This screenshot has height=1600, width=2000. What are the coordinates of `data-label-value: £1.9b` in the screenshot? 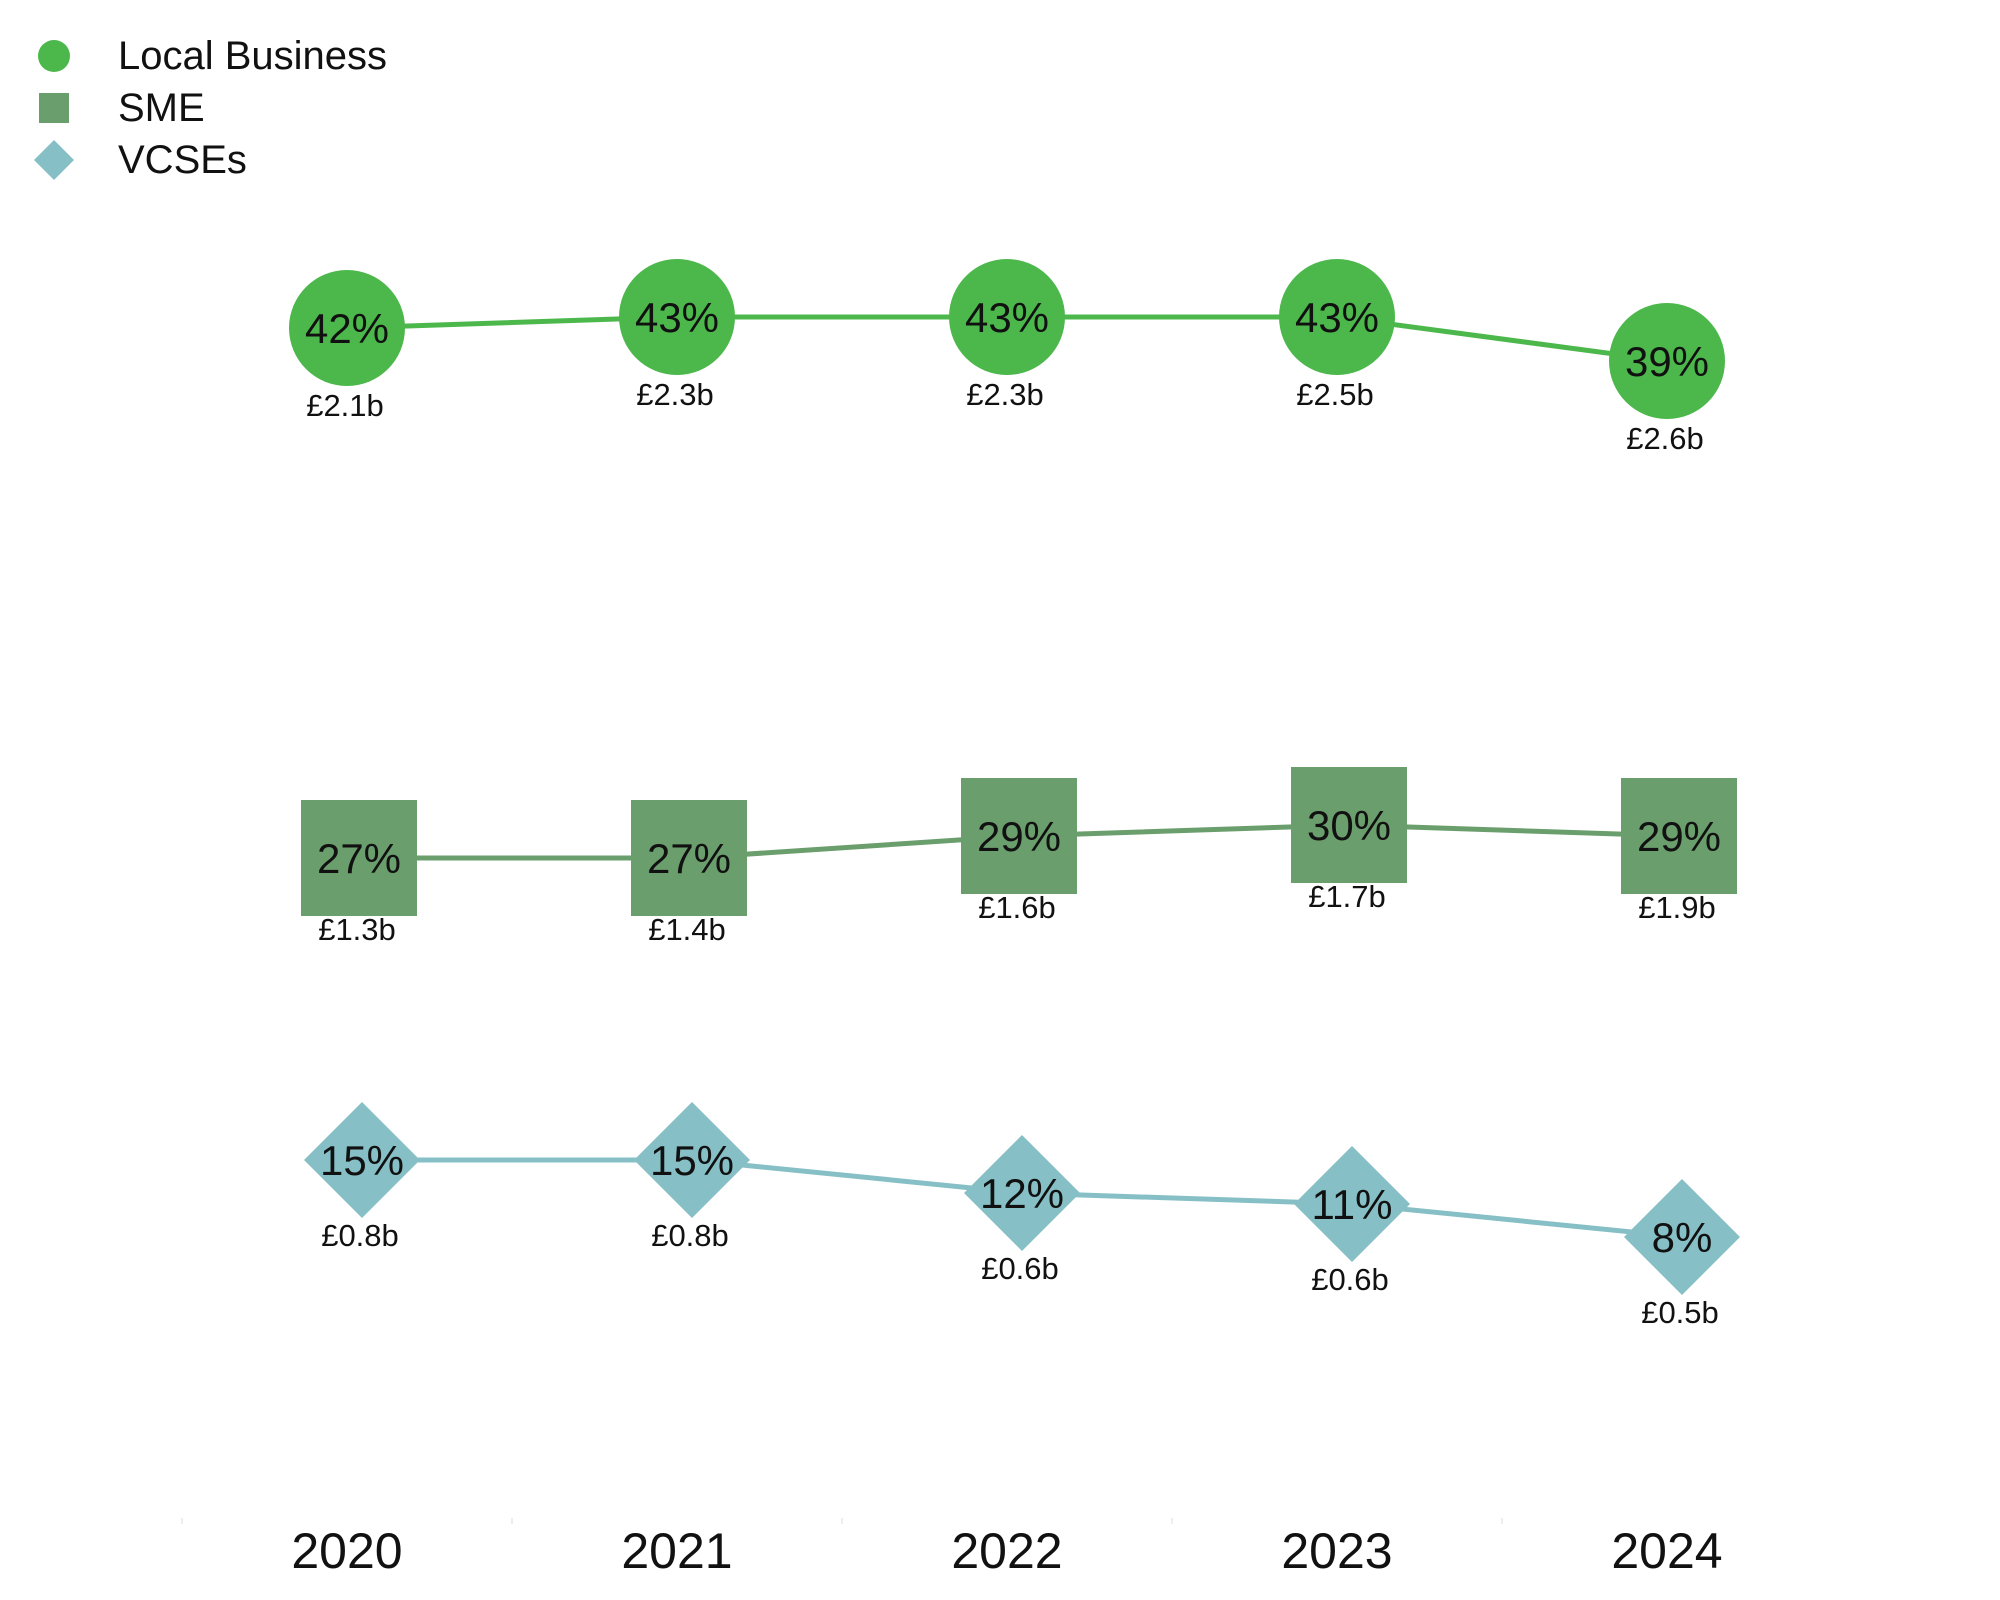 It's located at (1677, 907).